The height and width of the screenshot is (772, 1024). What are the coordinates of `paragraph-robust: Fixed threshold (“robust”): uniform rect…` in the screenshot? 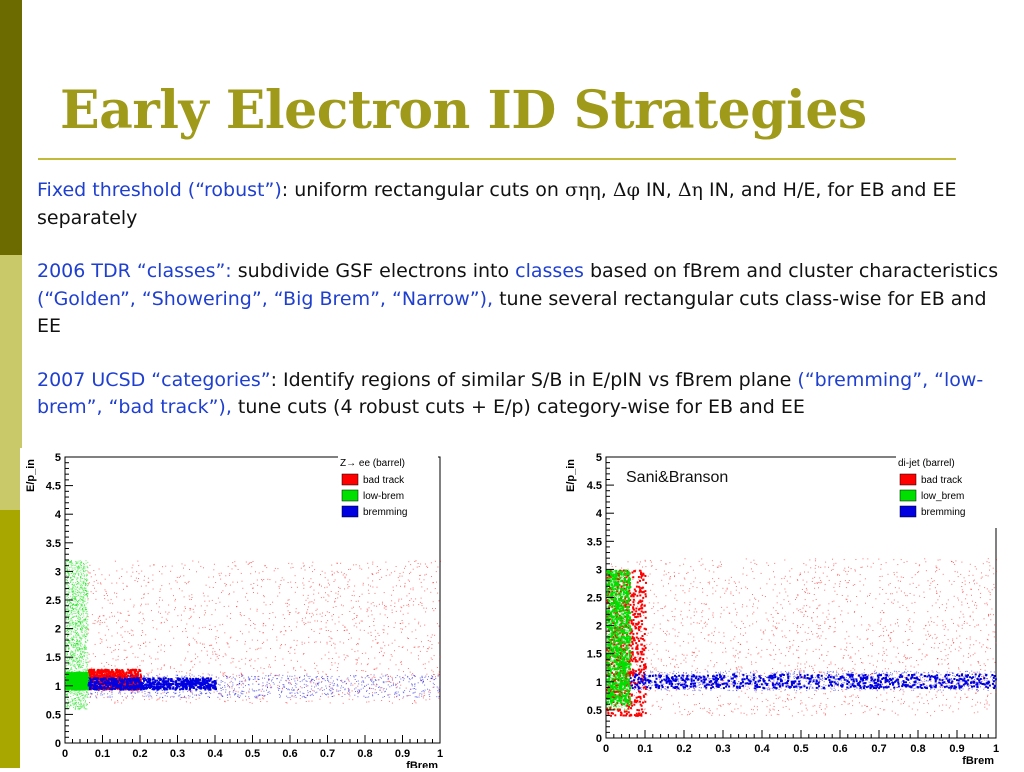 It's located at (522, 204).